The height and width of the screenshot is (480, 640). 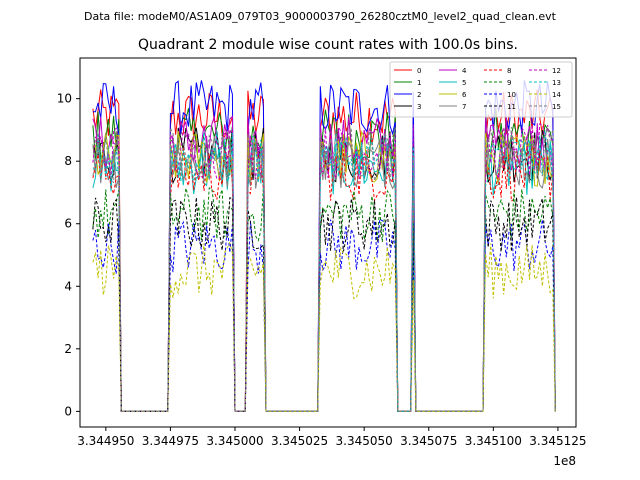 What do you see at coordinates (419, 107) in the screenshot?
I see `legend-label-3: 3` at bounding box center [419, 107].